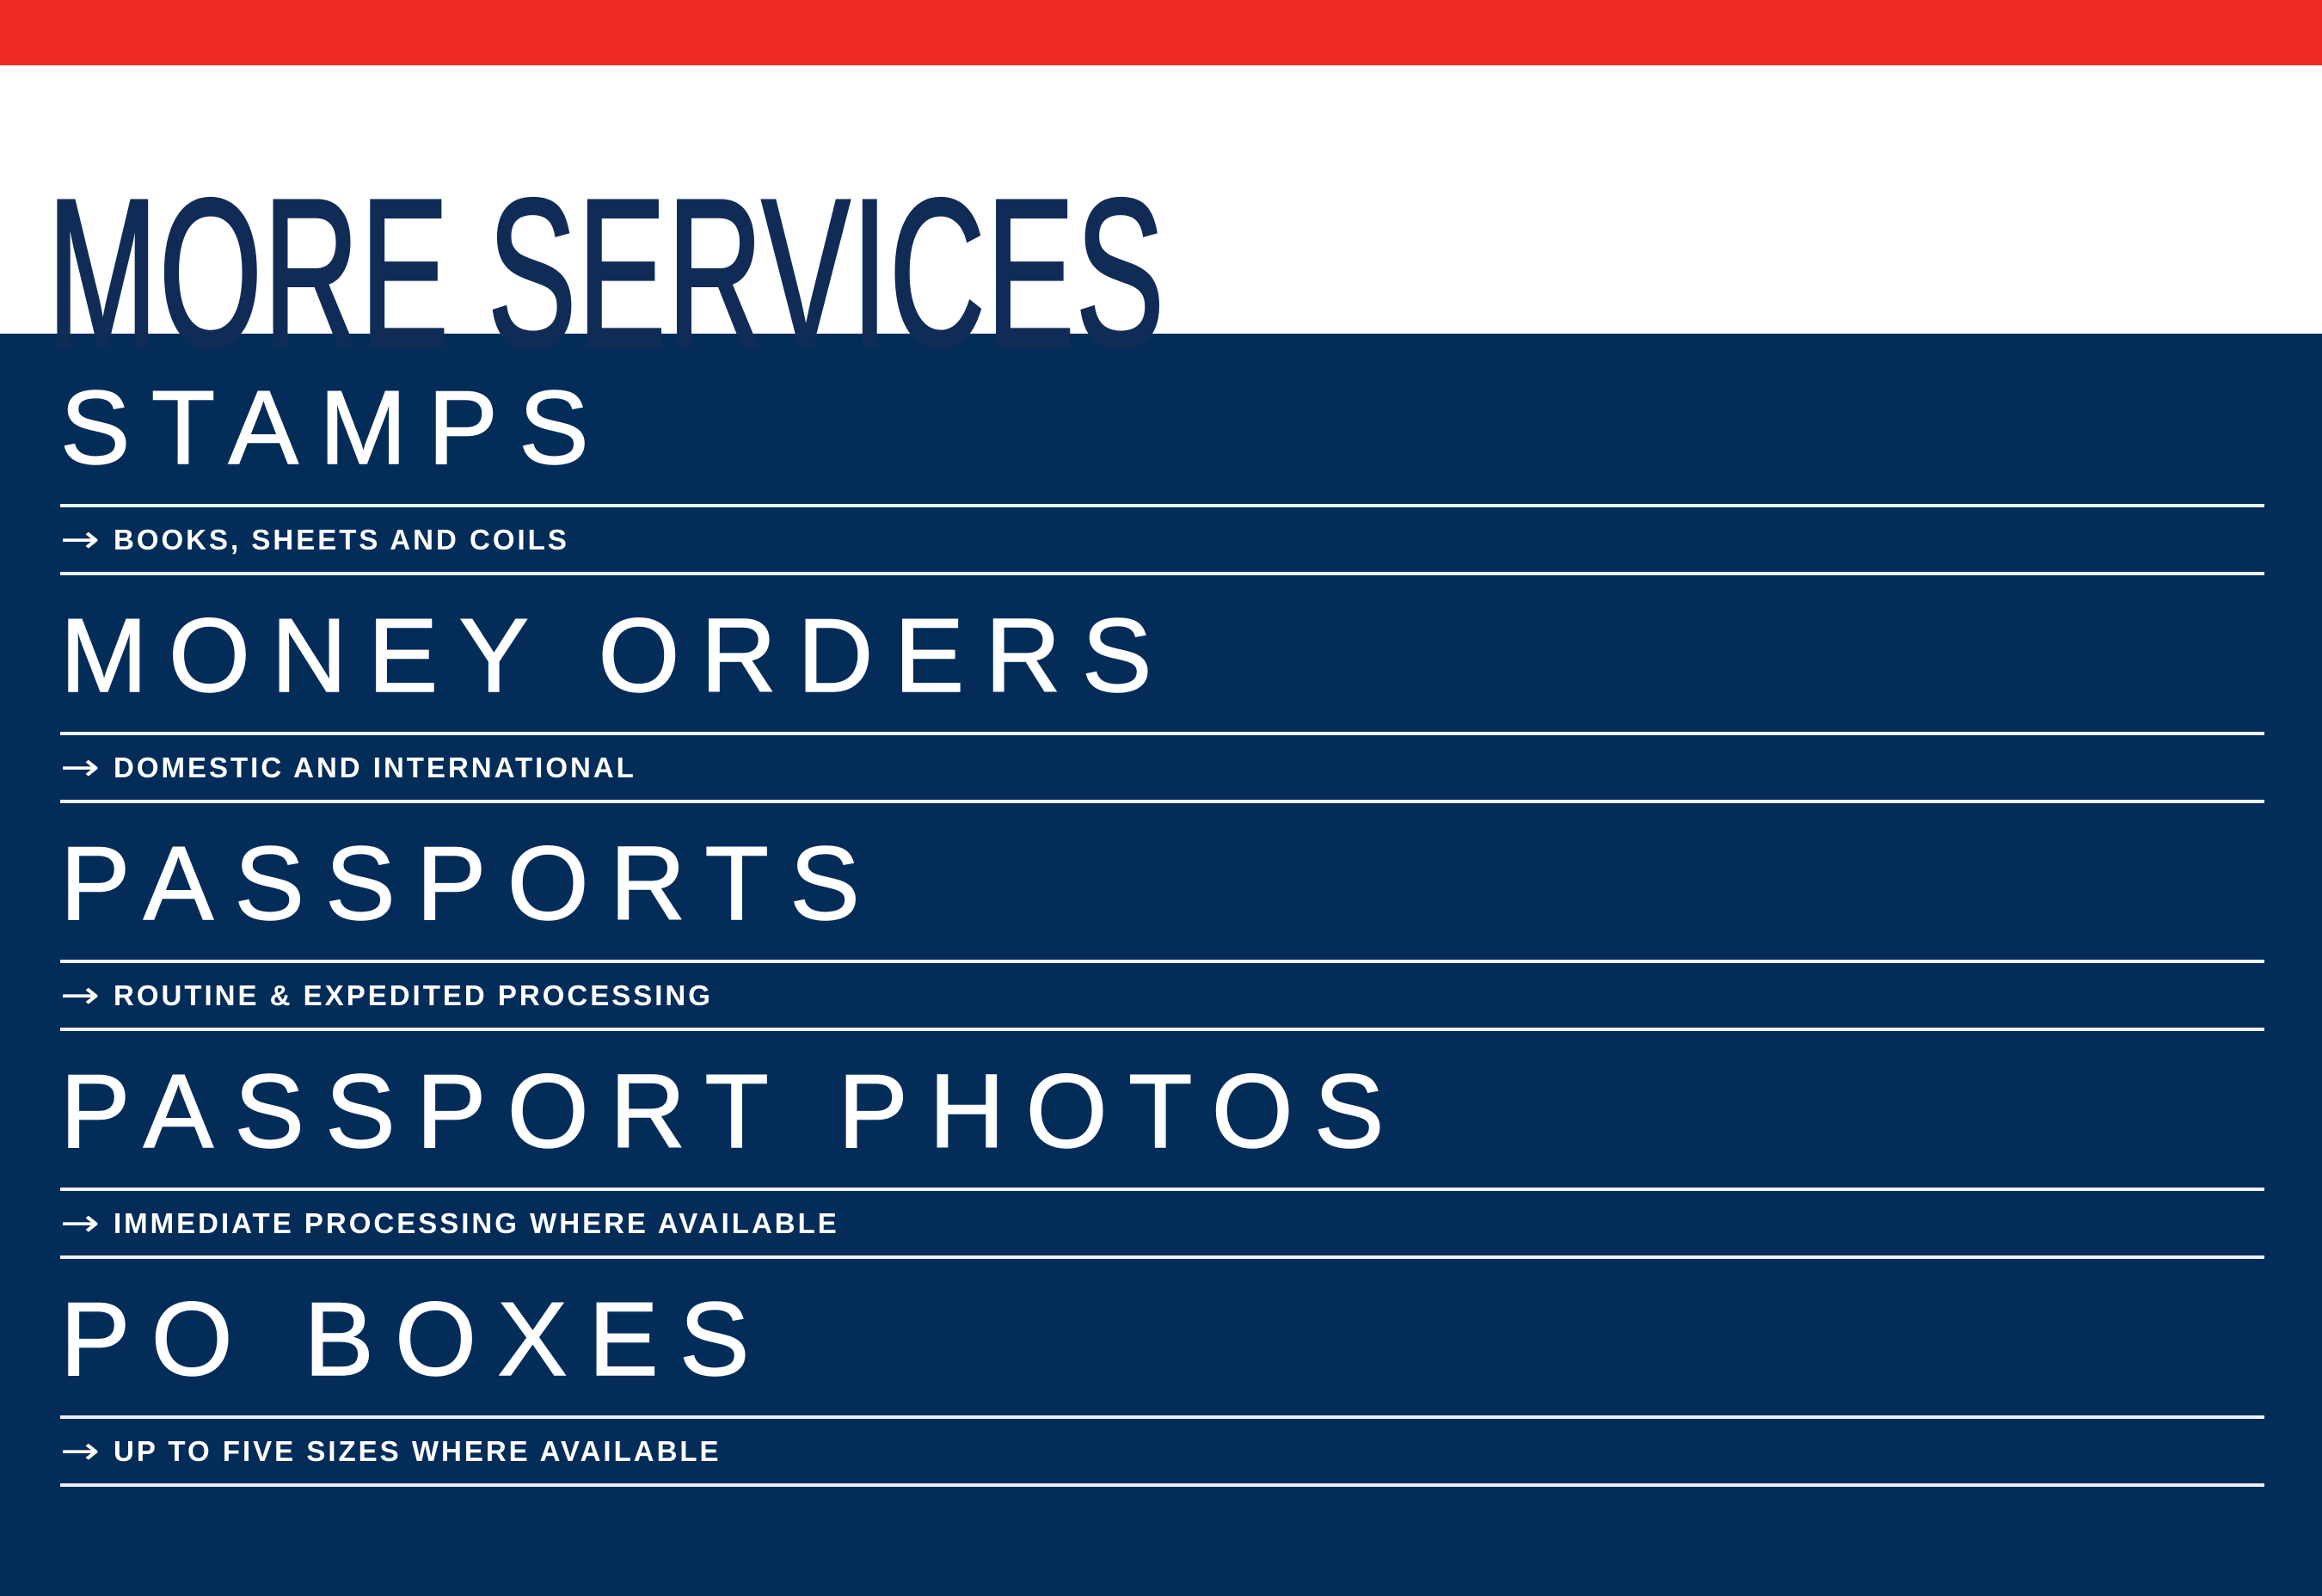  I want to click on top-red-bar, so click(1161, 32).